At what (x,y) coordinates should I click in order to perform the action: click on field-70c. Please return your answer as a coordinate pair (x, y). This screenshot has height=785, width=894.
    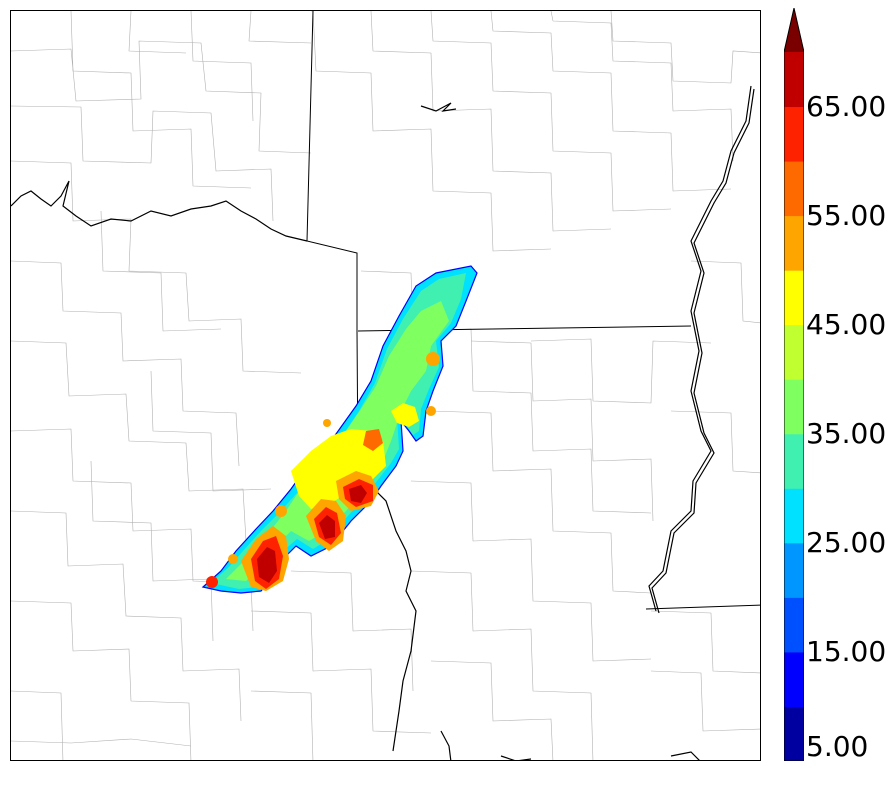
    Looking at the image, I should click on (358, 494).